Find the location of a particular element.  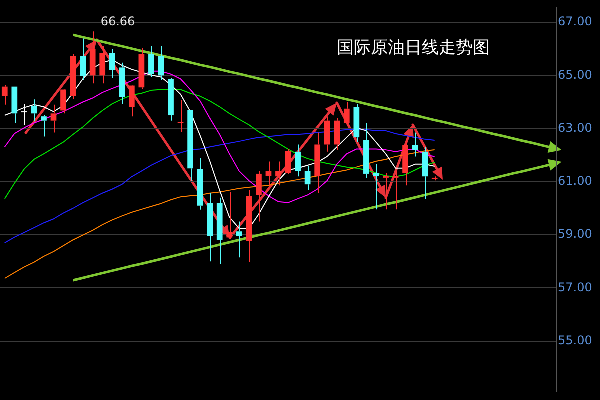

text: 国际原油日线走势图 is located at coordinates (413, 48).